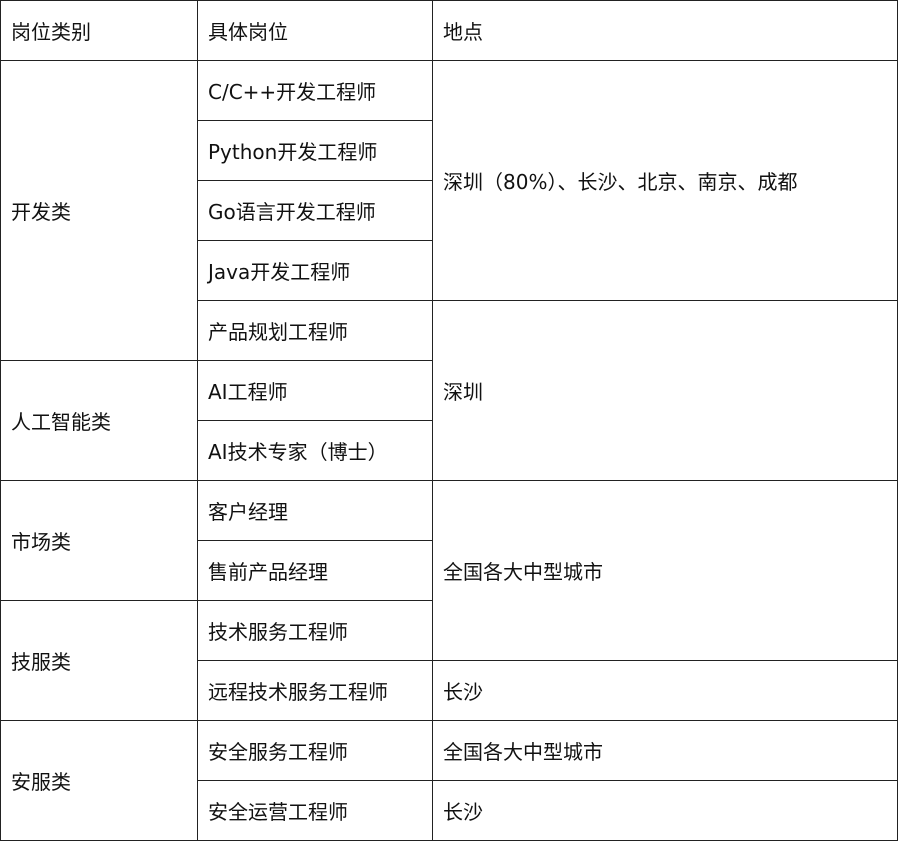 Image resolution: width=898 pixels, height=842 pixels. What do you see at coordinates (315, 510) in the screenshot?
I see `position-cell: 客户经理` at bounding box center [315, 510].